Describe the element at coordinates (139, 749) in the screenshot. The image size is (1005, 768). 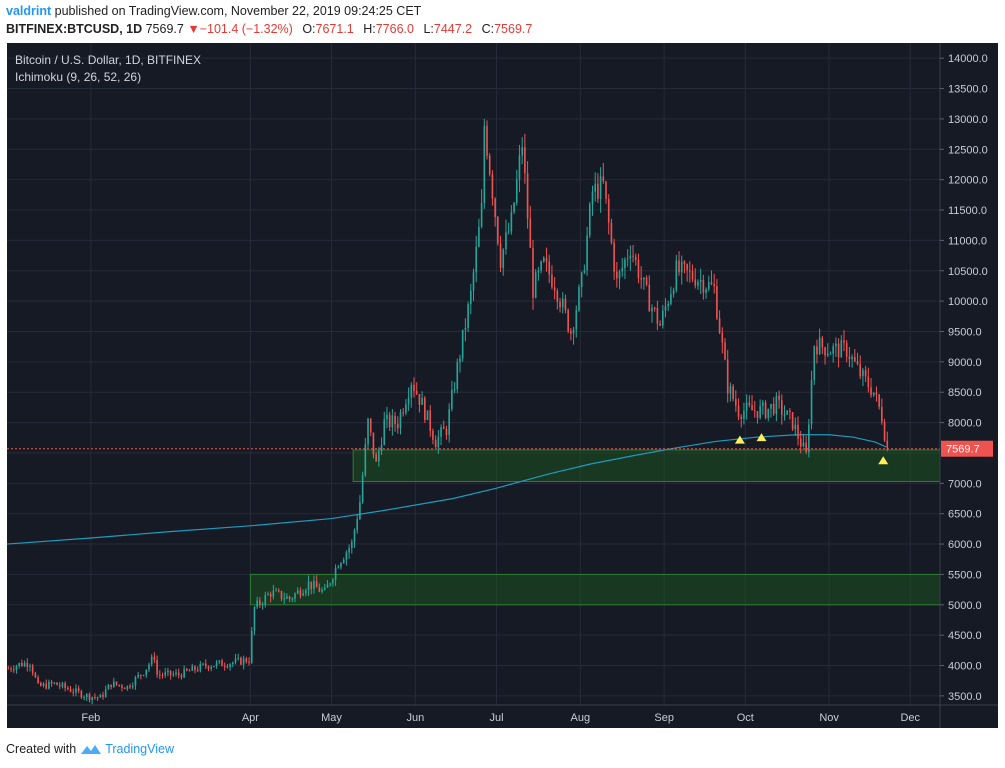
I see `tradingview-link: TradingView` at that location.